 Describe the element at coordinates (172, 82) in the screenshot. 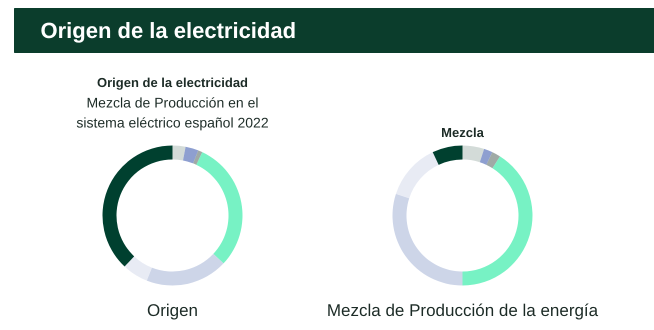

I see `chart-title: Origen de la electricidad` at that location.